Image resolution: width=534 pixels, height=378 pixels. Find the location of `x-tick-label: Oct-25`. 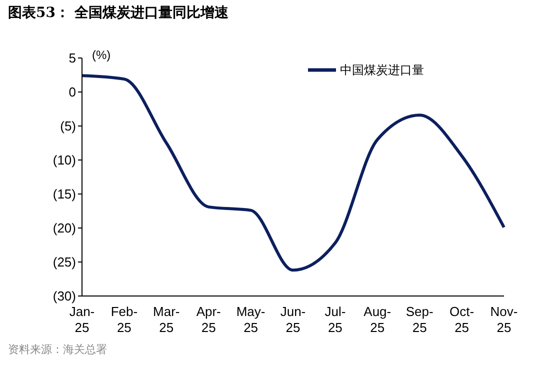

x-tick-label: Oct-25 is located at coordinates (462, 319).